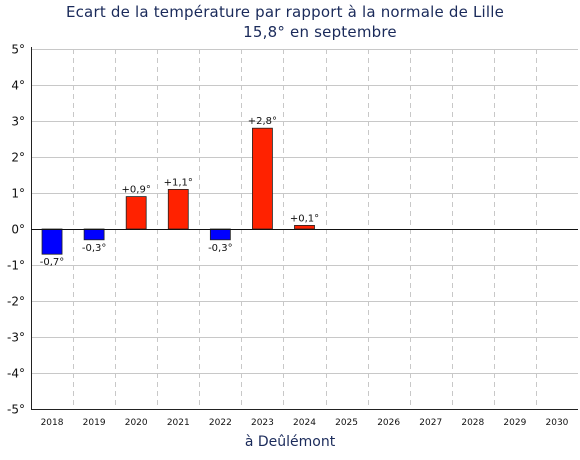 This screenshot has height=460, width=580. Describe the element at coordinates (346, 423) in the screenshot. I see `x-tick-label: 2025` at that location.